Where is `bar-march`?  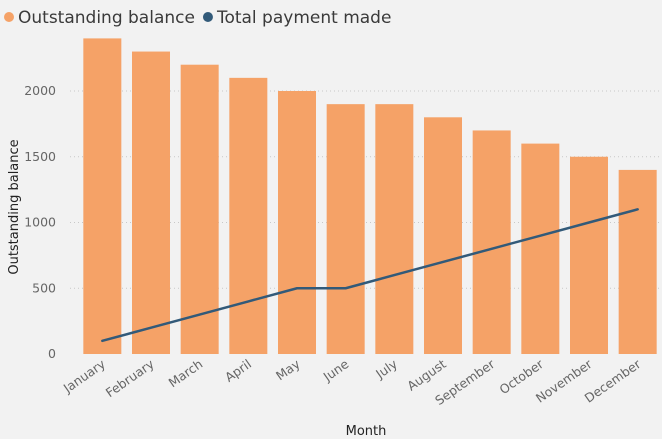
bar-march is located at coordinates (199, 209).